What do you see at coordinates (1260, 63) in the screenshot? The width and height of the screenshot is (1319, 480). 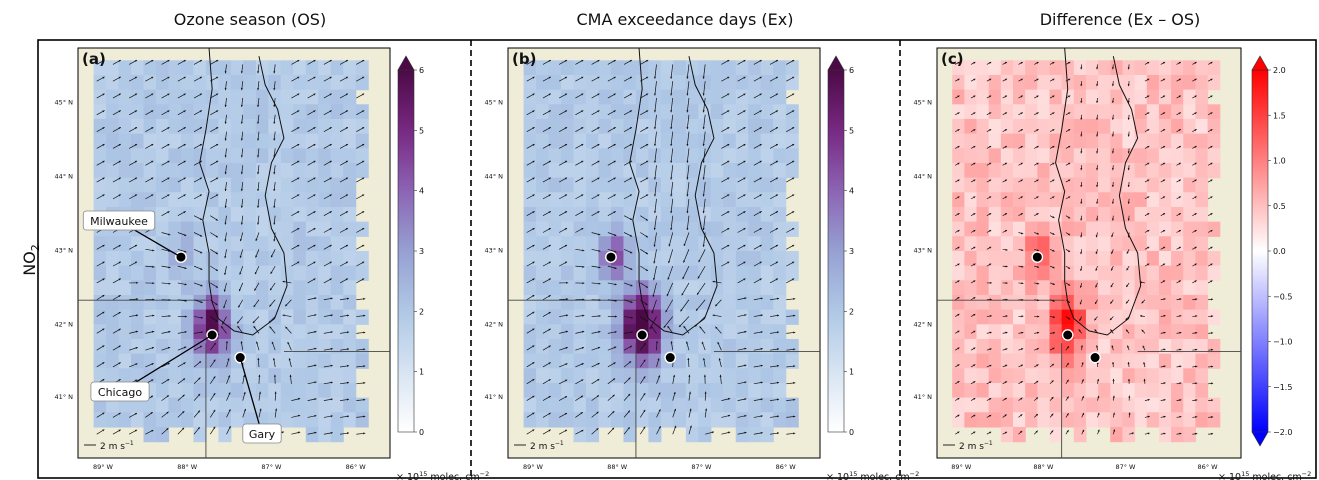 I see `colorbar-extend-max` at bounding box center [1260, 63].